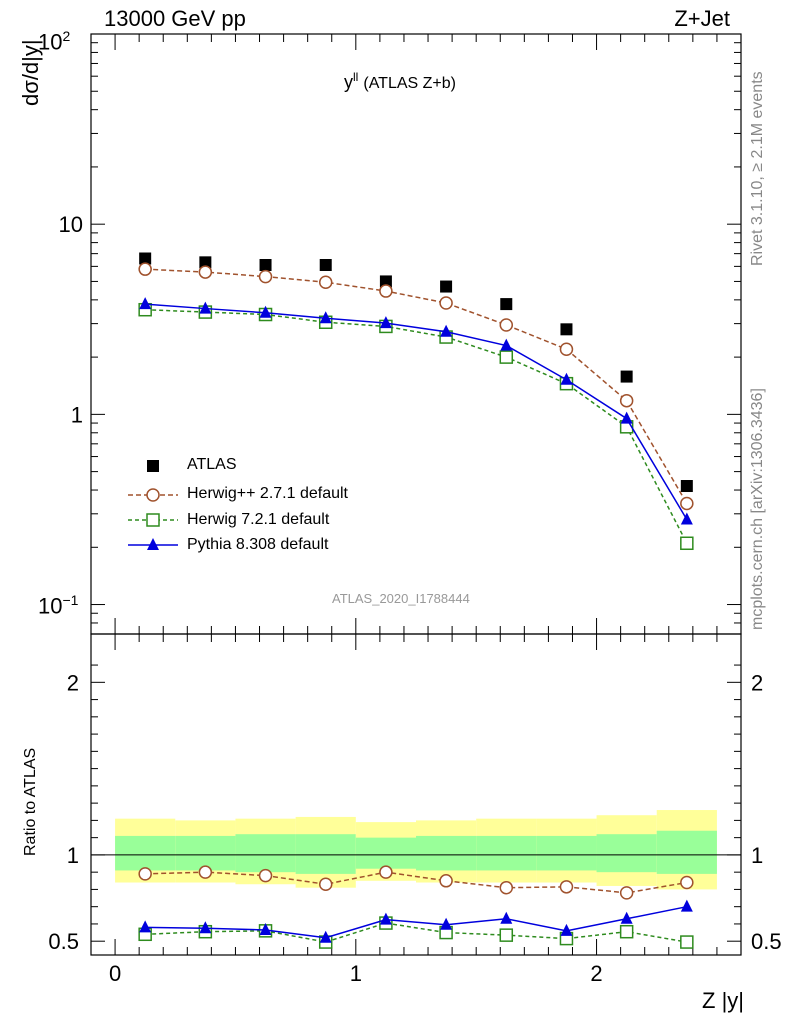  What do you see at coordinates (757, 855) in the screenshot?
I see `ratio-ytick-label-right: 1` at bounding box center [757, 855].